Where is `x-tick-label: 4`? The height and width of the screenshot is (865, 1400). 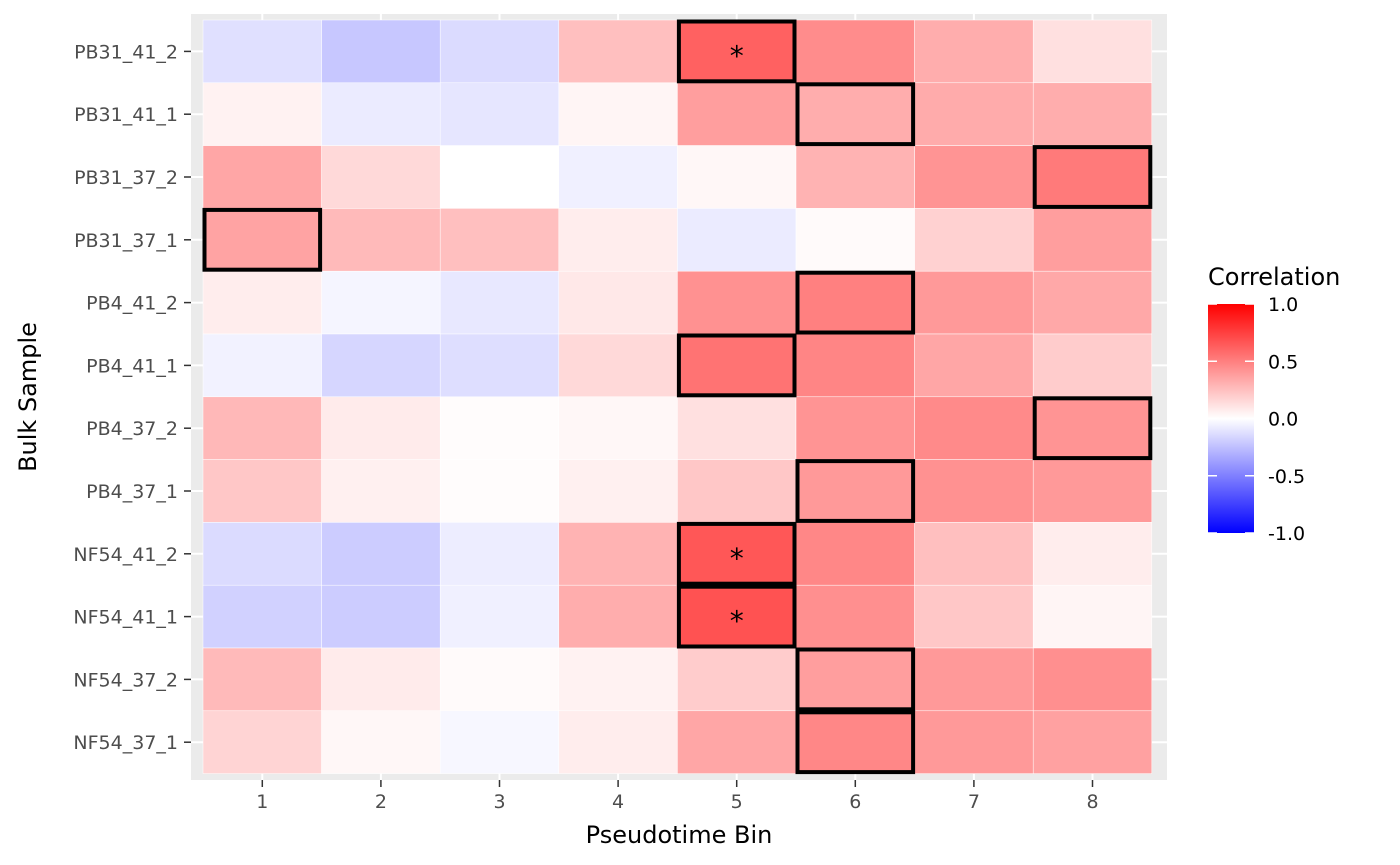
x-tick-label: 4 is located at coordinates (618, 802).